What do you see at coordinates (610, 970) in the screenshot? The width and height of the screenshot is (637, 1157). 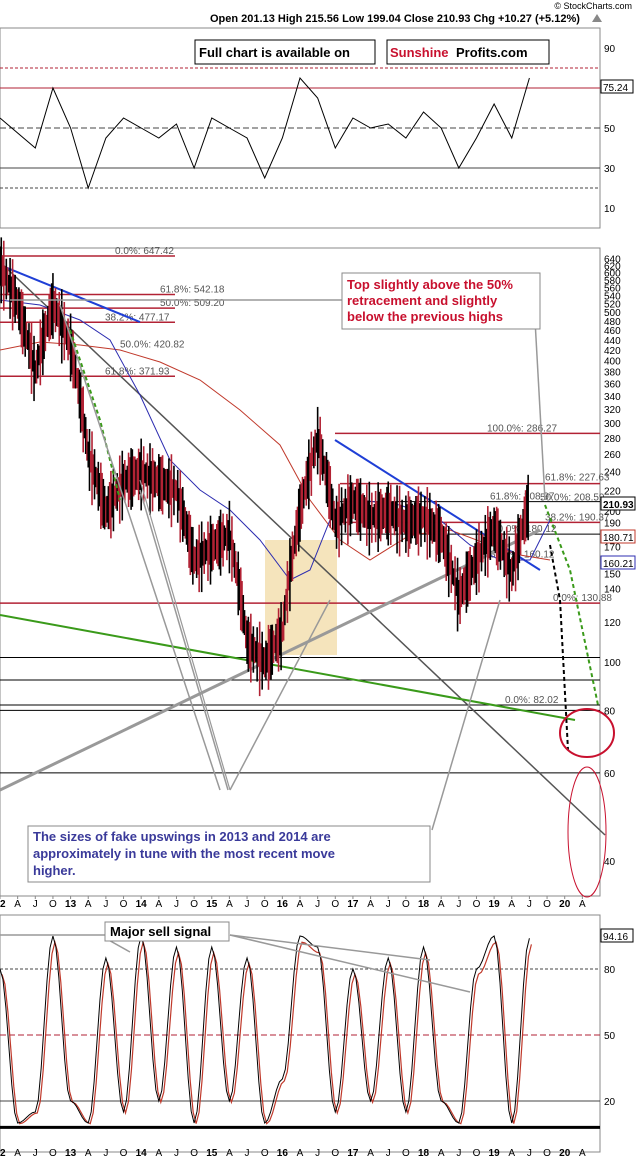 I see `stoch-tick-80: 80` at bounding box center [610, 970].